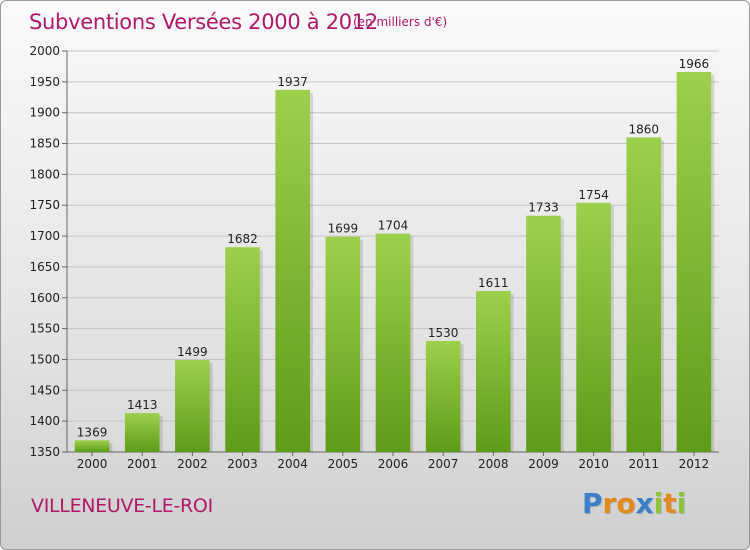  Describe the element at coordinates (44, 390) in the screenshot. I see `y-tick-label: 1450` at that location.